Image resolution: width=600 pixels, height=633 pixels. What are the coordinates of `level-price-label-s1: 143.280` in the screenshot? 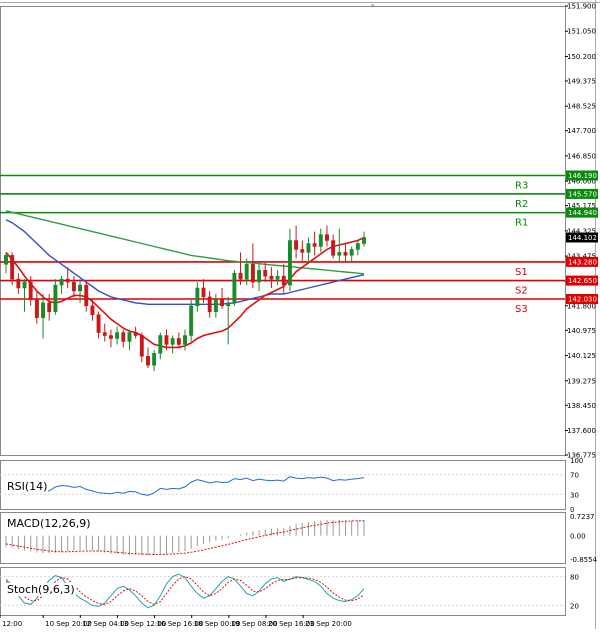 It's located at (582, 262).